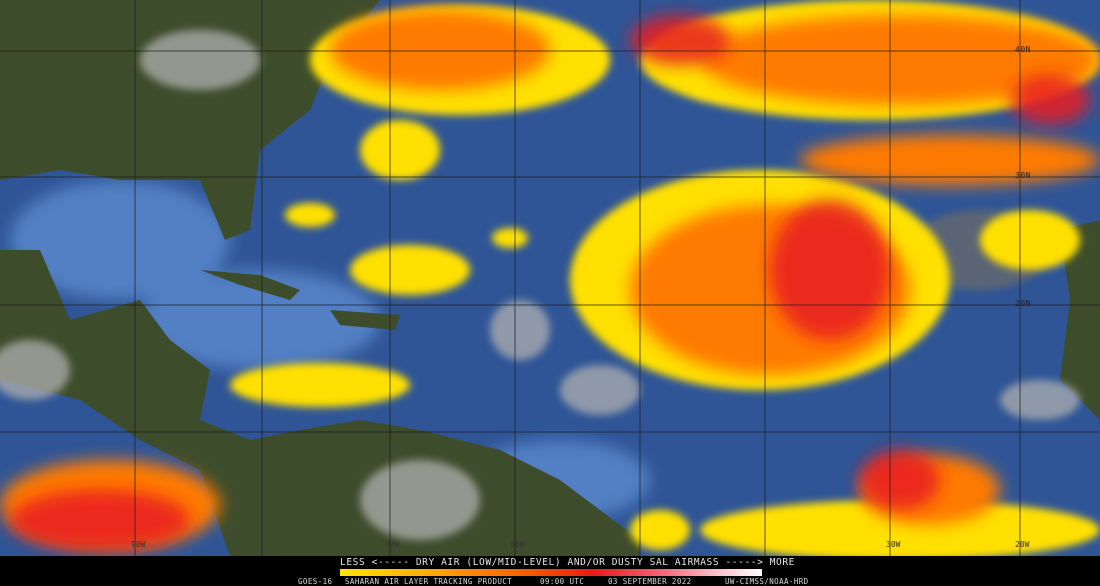  Describe the element at coordinates (138, 544) in the screenshot. I see `longitude-label: 90W` at that location.